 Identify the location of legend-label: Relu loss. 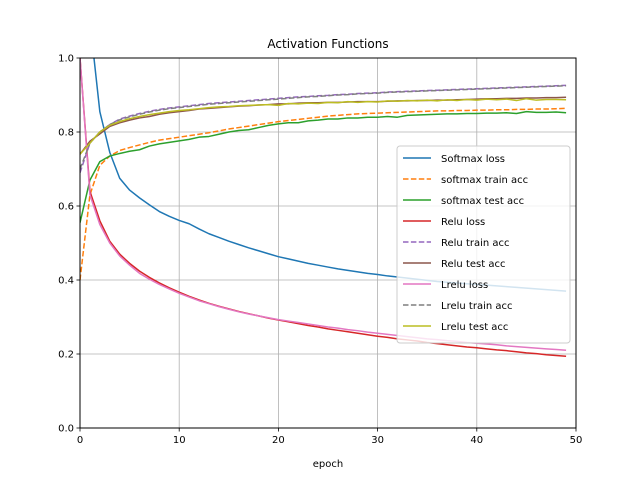
(463, 222).